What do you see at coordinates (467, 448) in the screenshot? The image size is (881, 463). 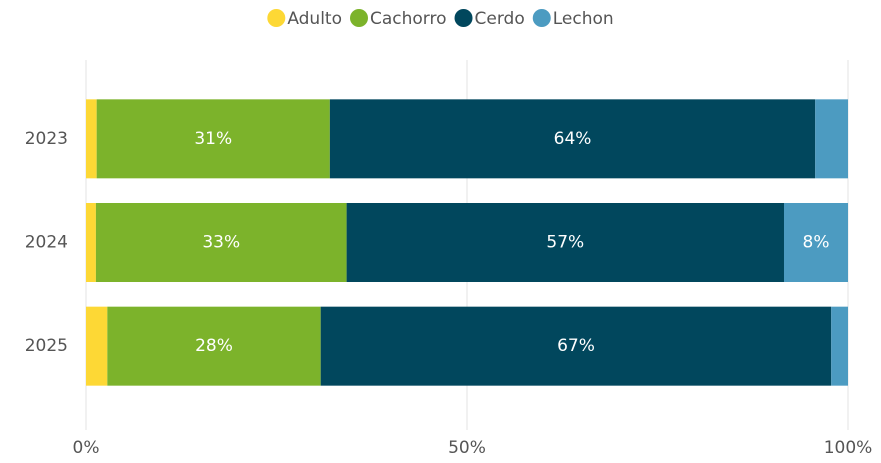 I see `x-tick-label: 50%` at bounding box center [467, 448].